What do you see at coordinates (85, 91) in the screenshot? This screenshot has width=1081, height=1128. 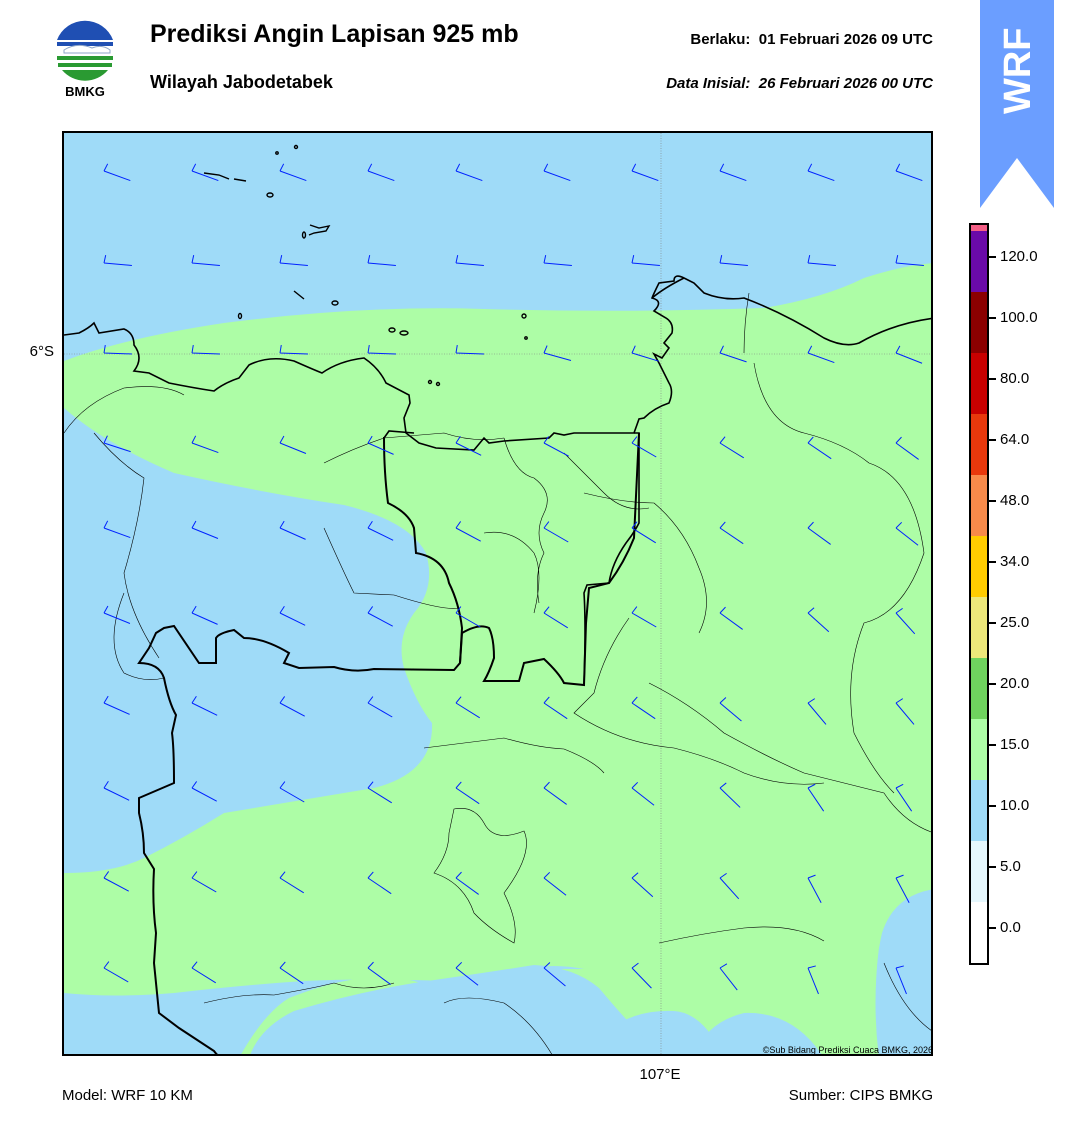 I see `logo-text: BMKG` at bounding box center [85, 91].